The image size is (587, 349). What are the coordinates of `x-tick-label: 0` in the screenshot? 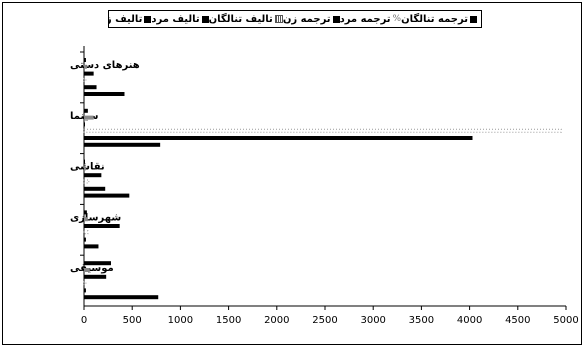 It's located at (84, 320).